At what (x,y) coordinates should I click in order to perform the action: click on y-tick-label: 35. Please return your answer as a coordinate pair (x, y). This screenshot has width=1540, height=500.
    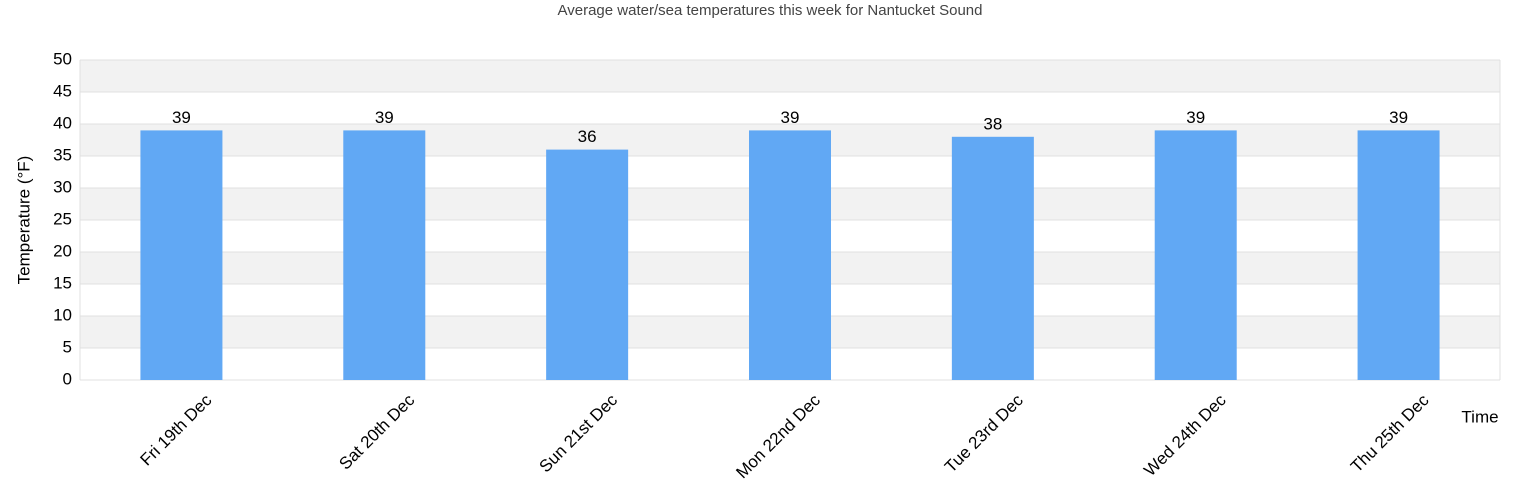
    Looking at the image, I should click on (62, 154).